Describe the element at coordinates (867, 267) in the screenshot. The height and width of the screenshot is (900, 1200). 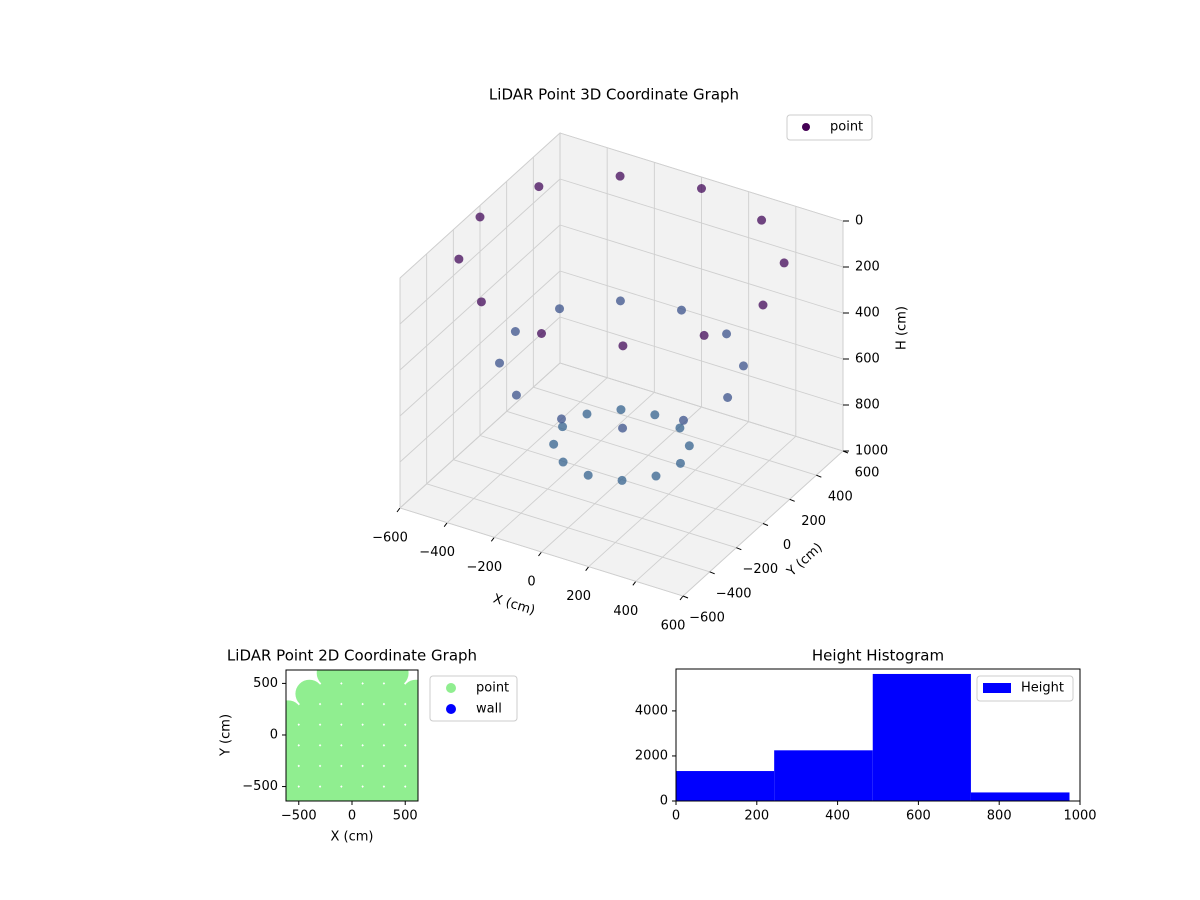
I see `z-tick-label: 200` at that location.